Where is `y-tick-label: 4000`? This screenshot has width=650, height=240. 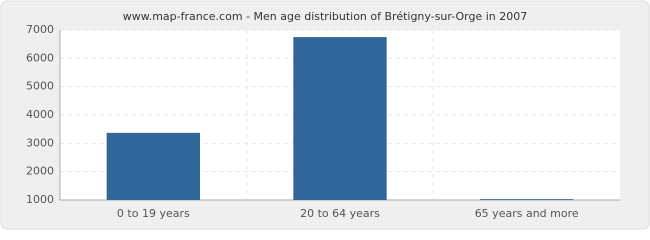 y-tick-label: 4000 is located at coordinates (40, 114).